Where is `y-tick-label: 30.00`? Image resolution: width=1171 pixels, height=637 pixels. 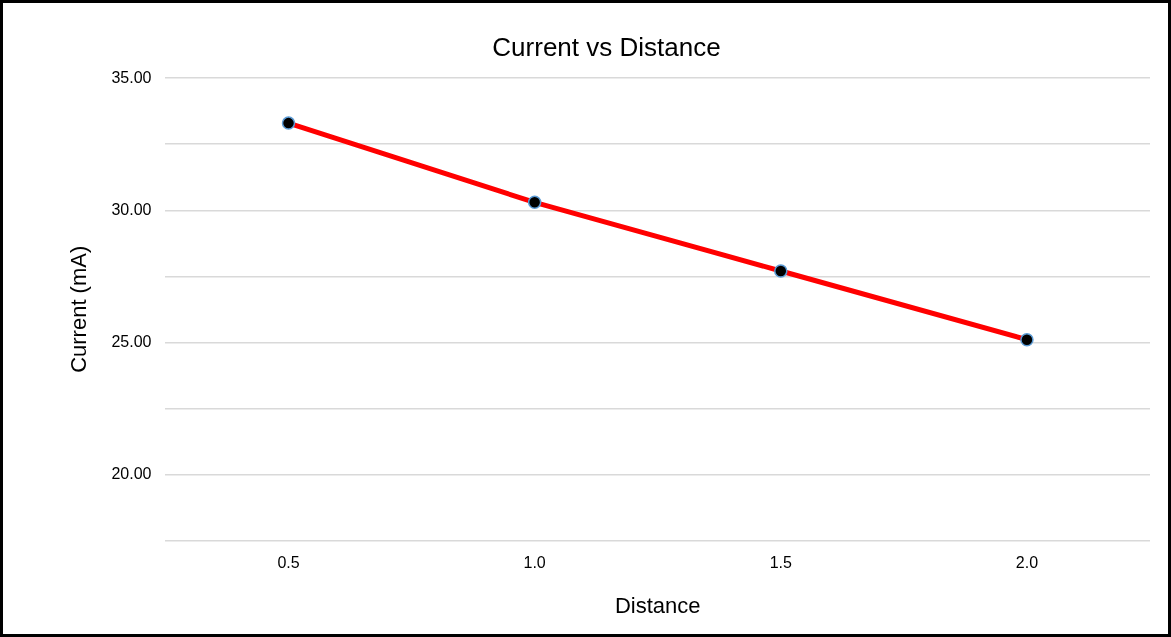 y-tick-label: 30.00 is located at coordinates (131, 209).